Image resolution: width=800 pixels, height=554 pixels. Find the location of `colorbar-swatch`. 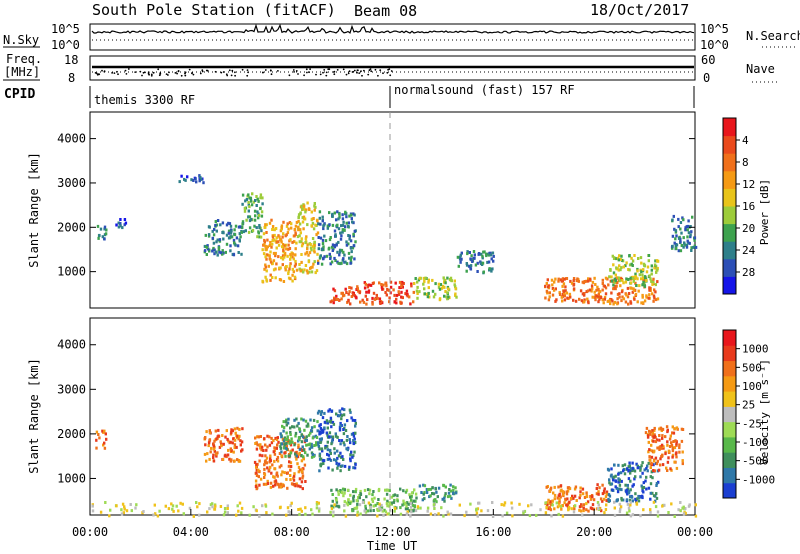

colorbar-swatch is located at coordinates (729, 368).